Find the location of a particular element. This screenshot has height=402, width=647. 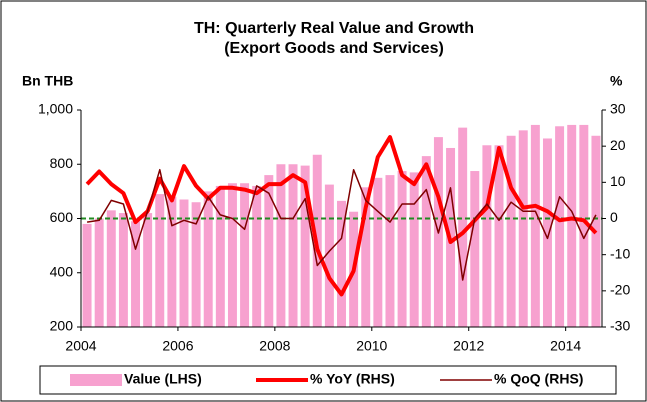

legend-swatch is located at coordinates (96, 380).